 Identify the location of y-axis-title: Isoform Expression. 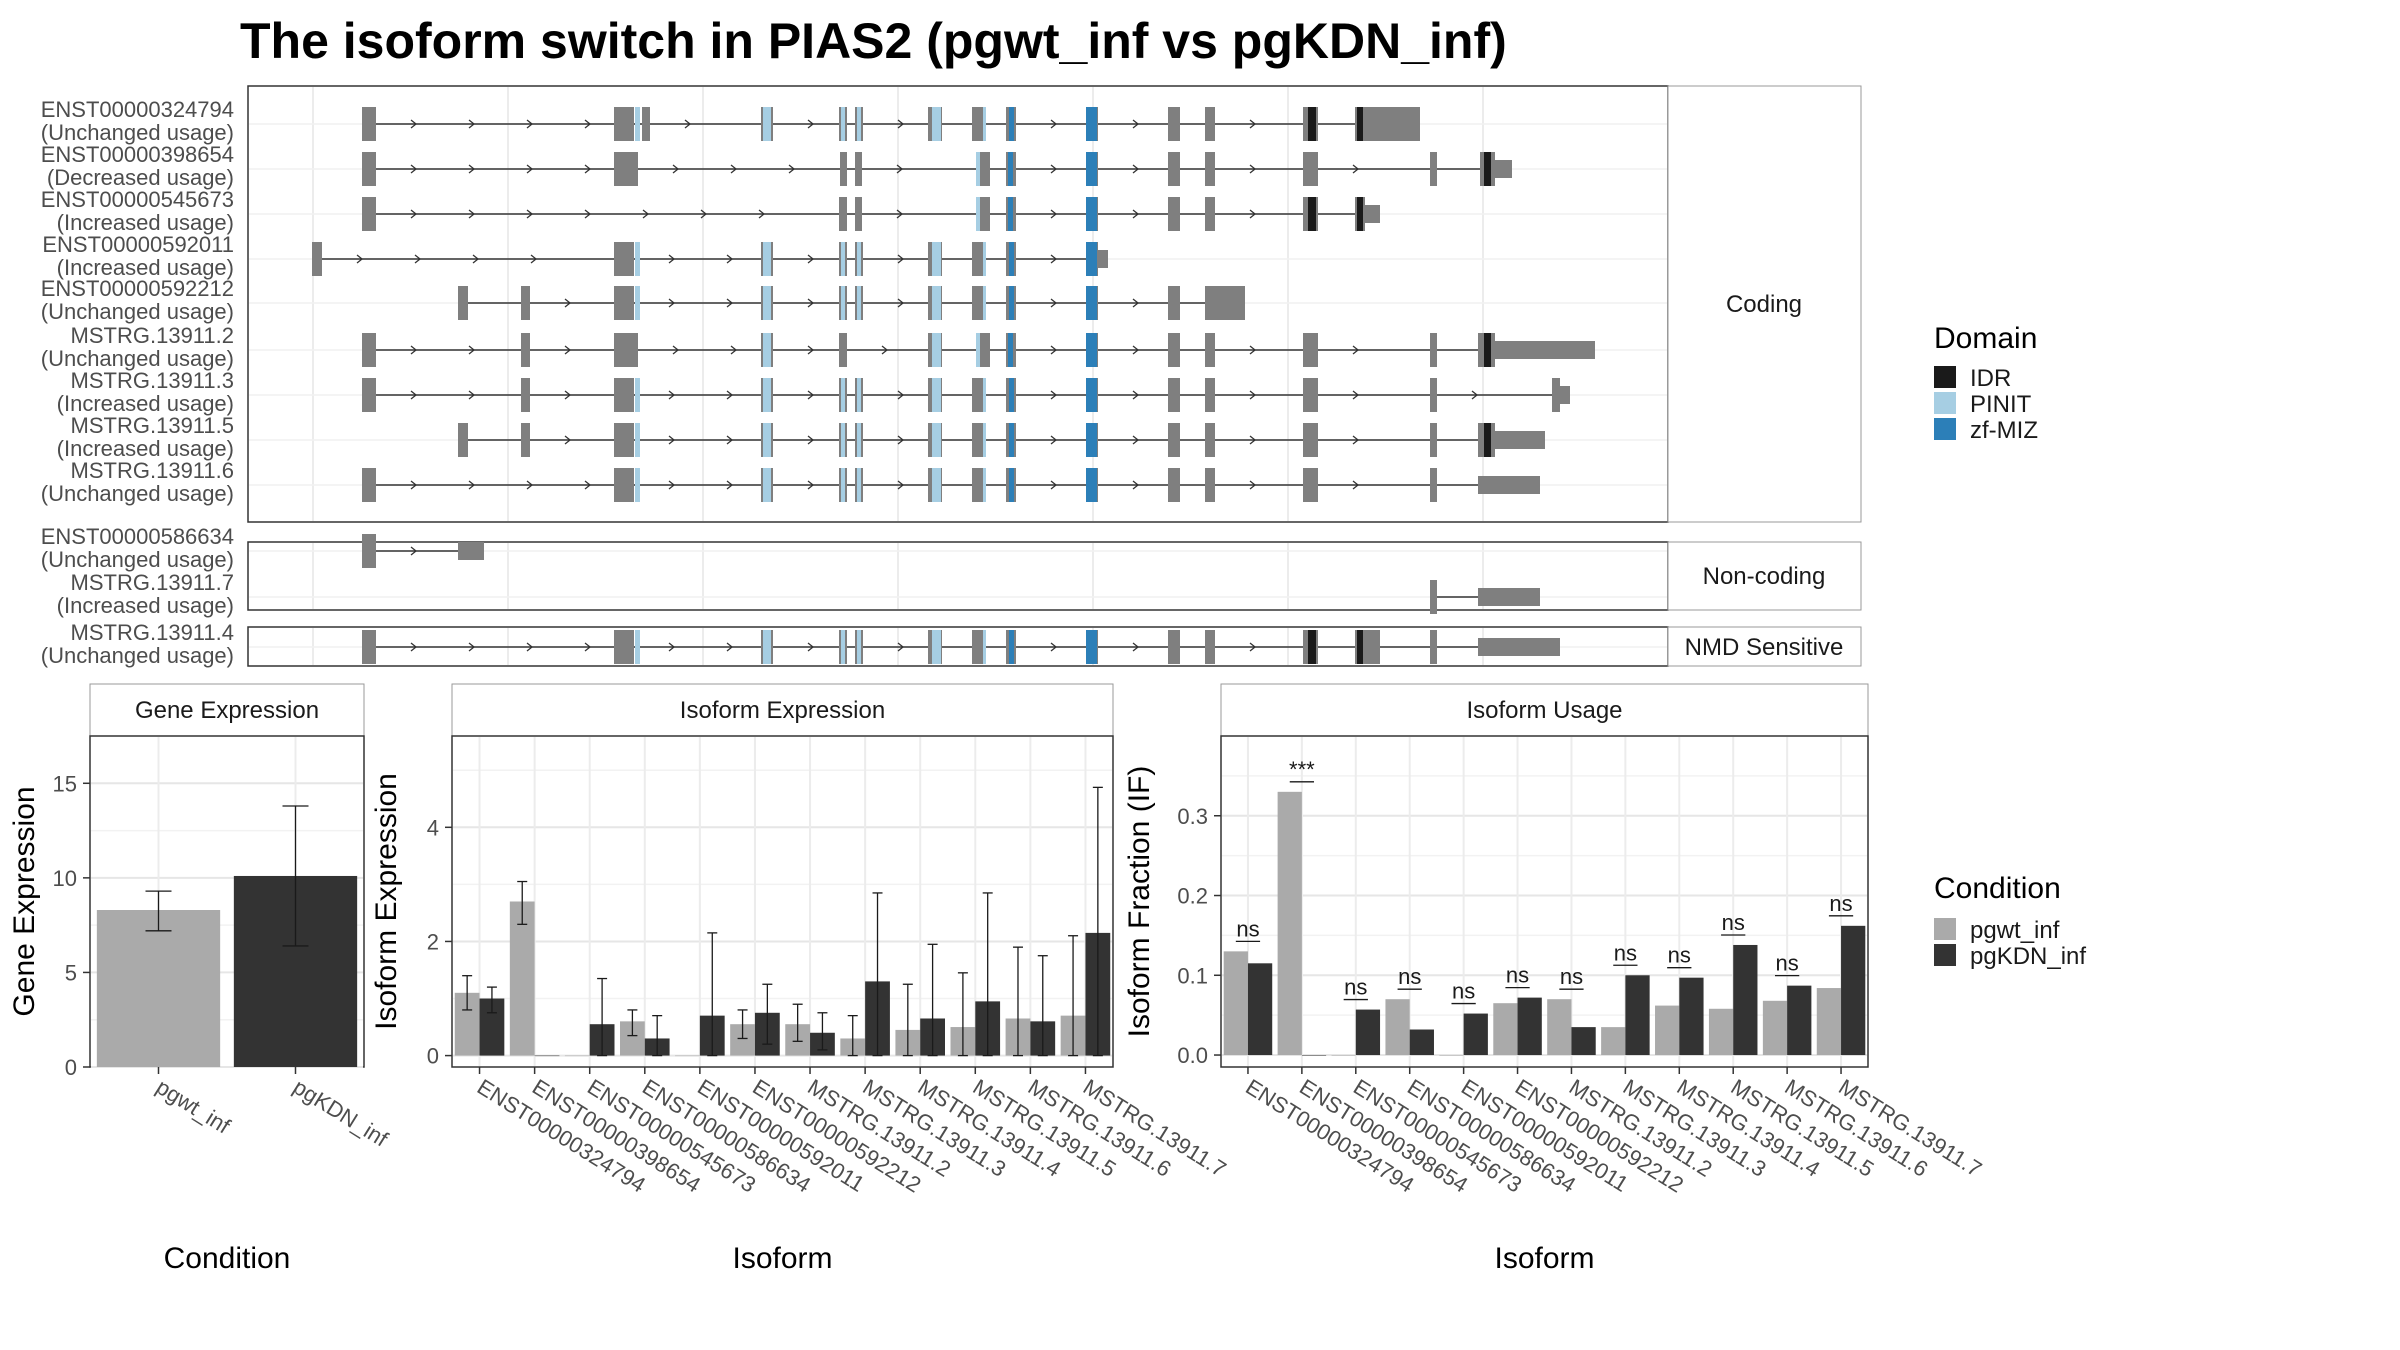
(386, 901).